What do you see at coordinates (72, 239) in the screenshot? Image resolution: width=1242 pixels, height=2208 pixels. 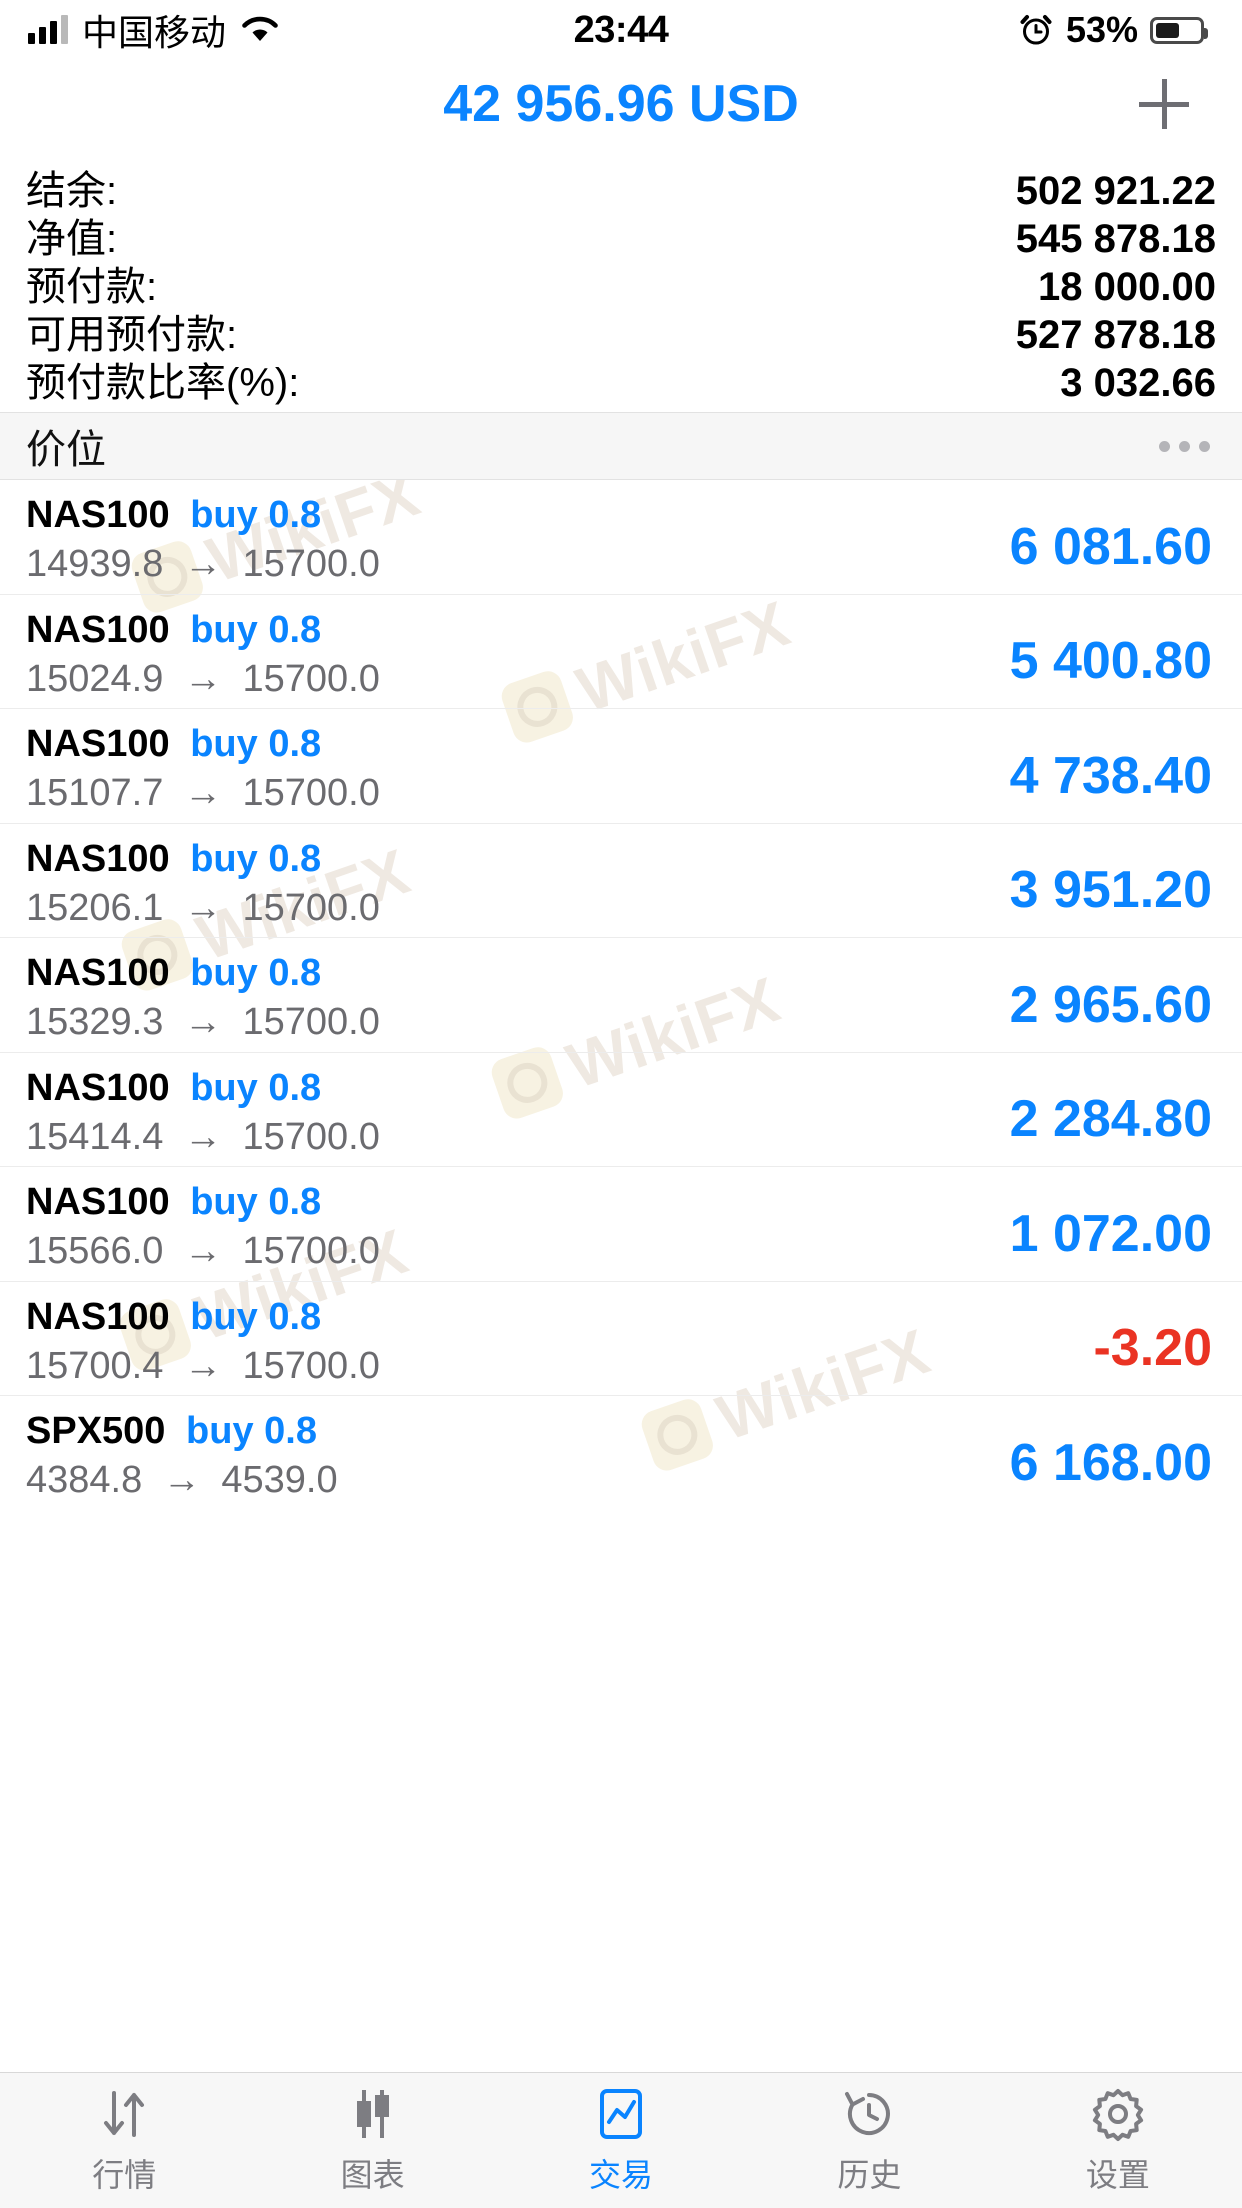 I see `summary-label: 净值:` at bounding box center [72, 239].